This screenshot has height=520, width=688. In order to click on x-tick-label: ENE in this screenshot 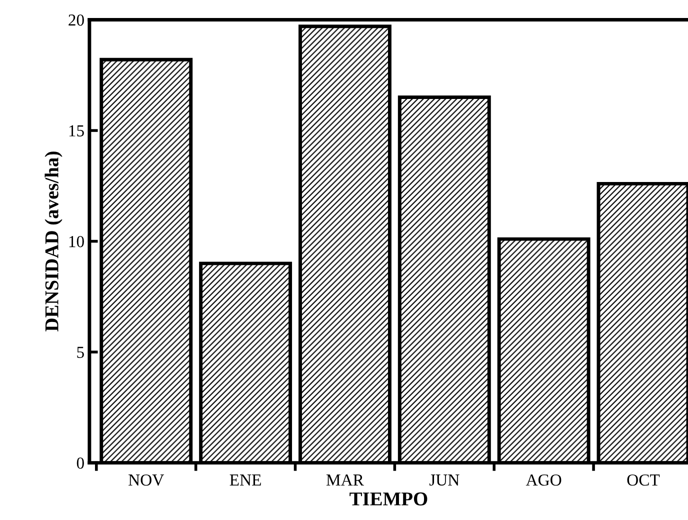, I will do `click(245, 480)`.